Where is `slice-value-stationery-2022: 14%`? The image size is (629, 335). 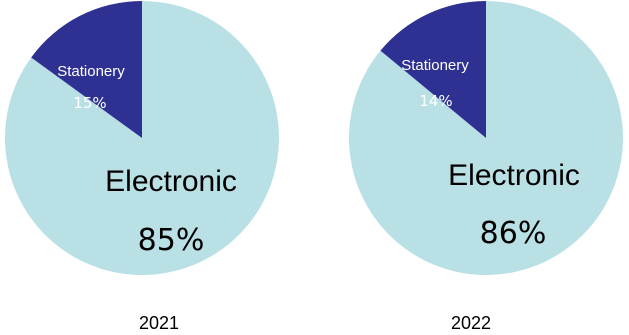
slice-value-stationery-2022: 14% is located at coordinates (435, 101).